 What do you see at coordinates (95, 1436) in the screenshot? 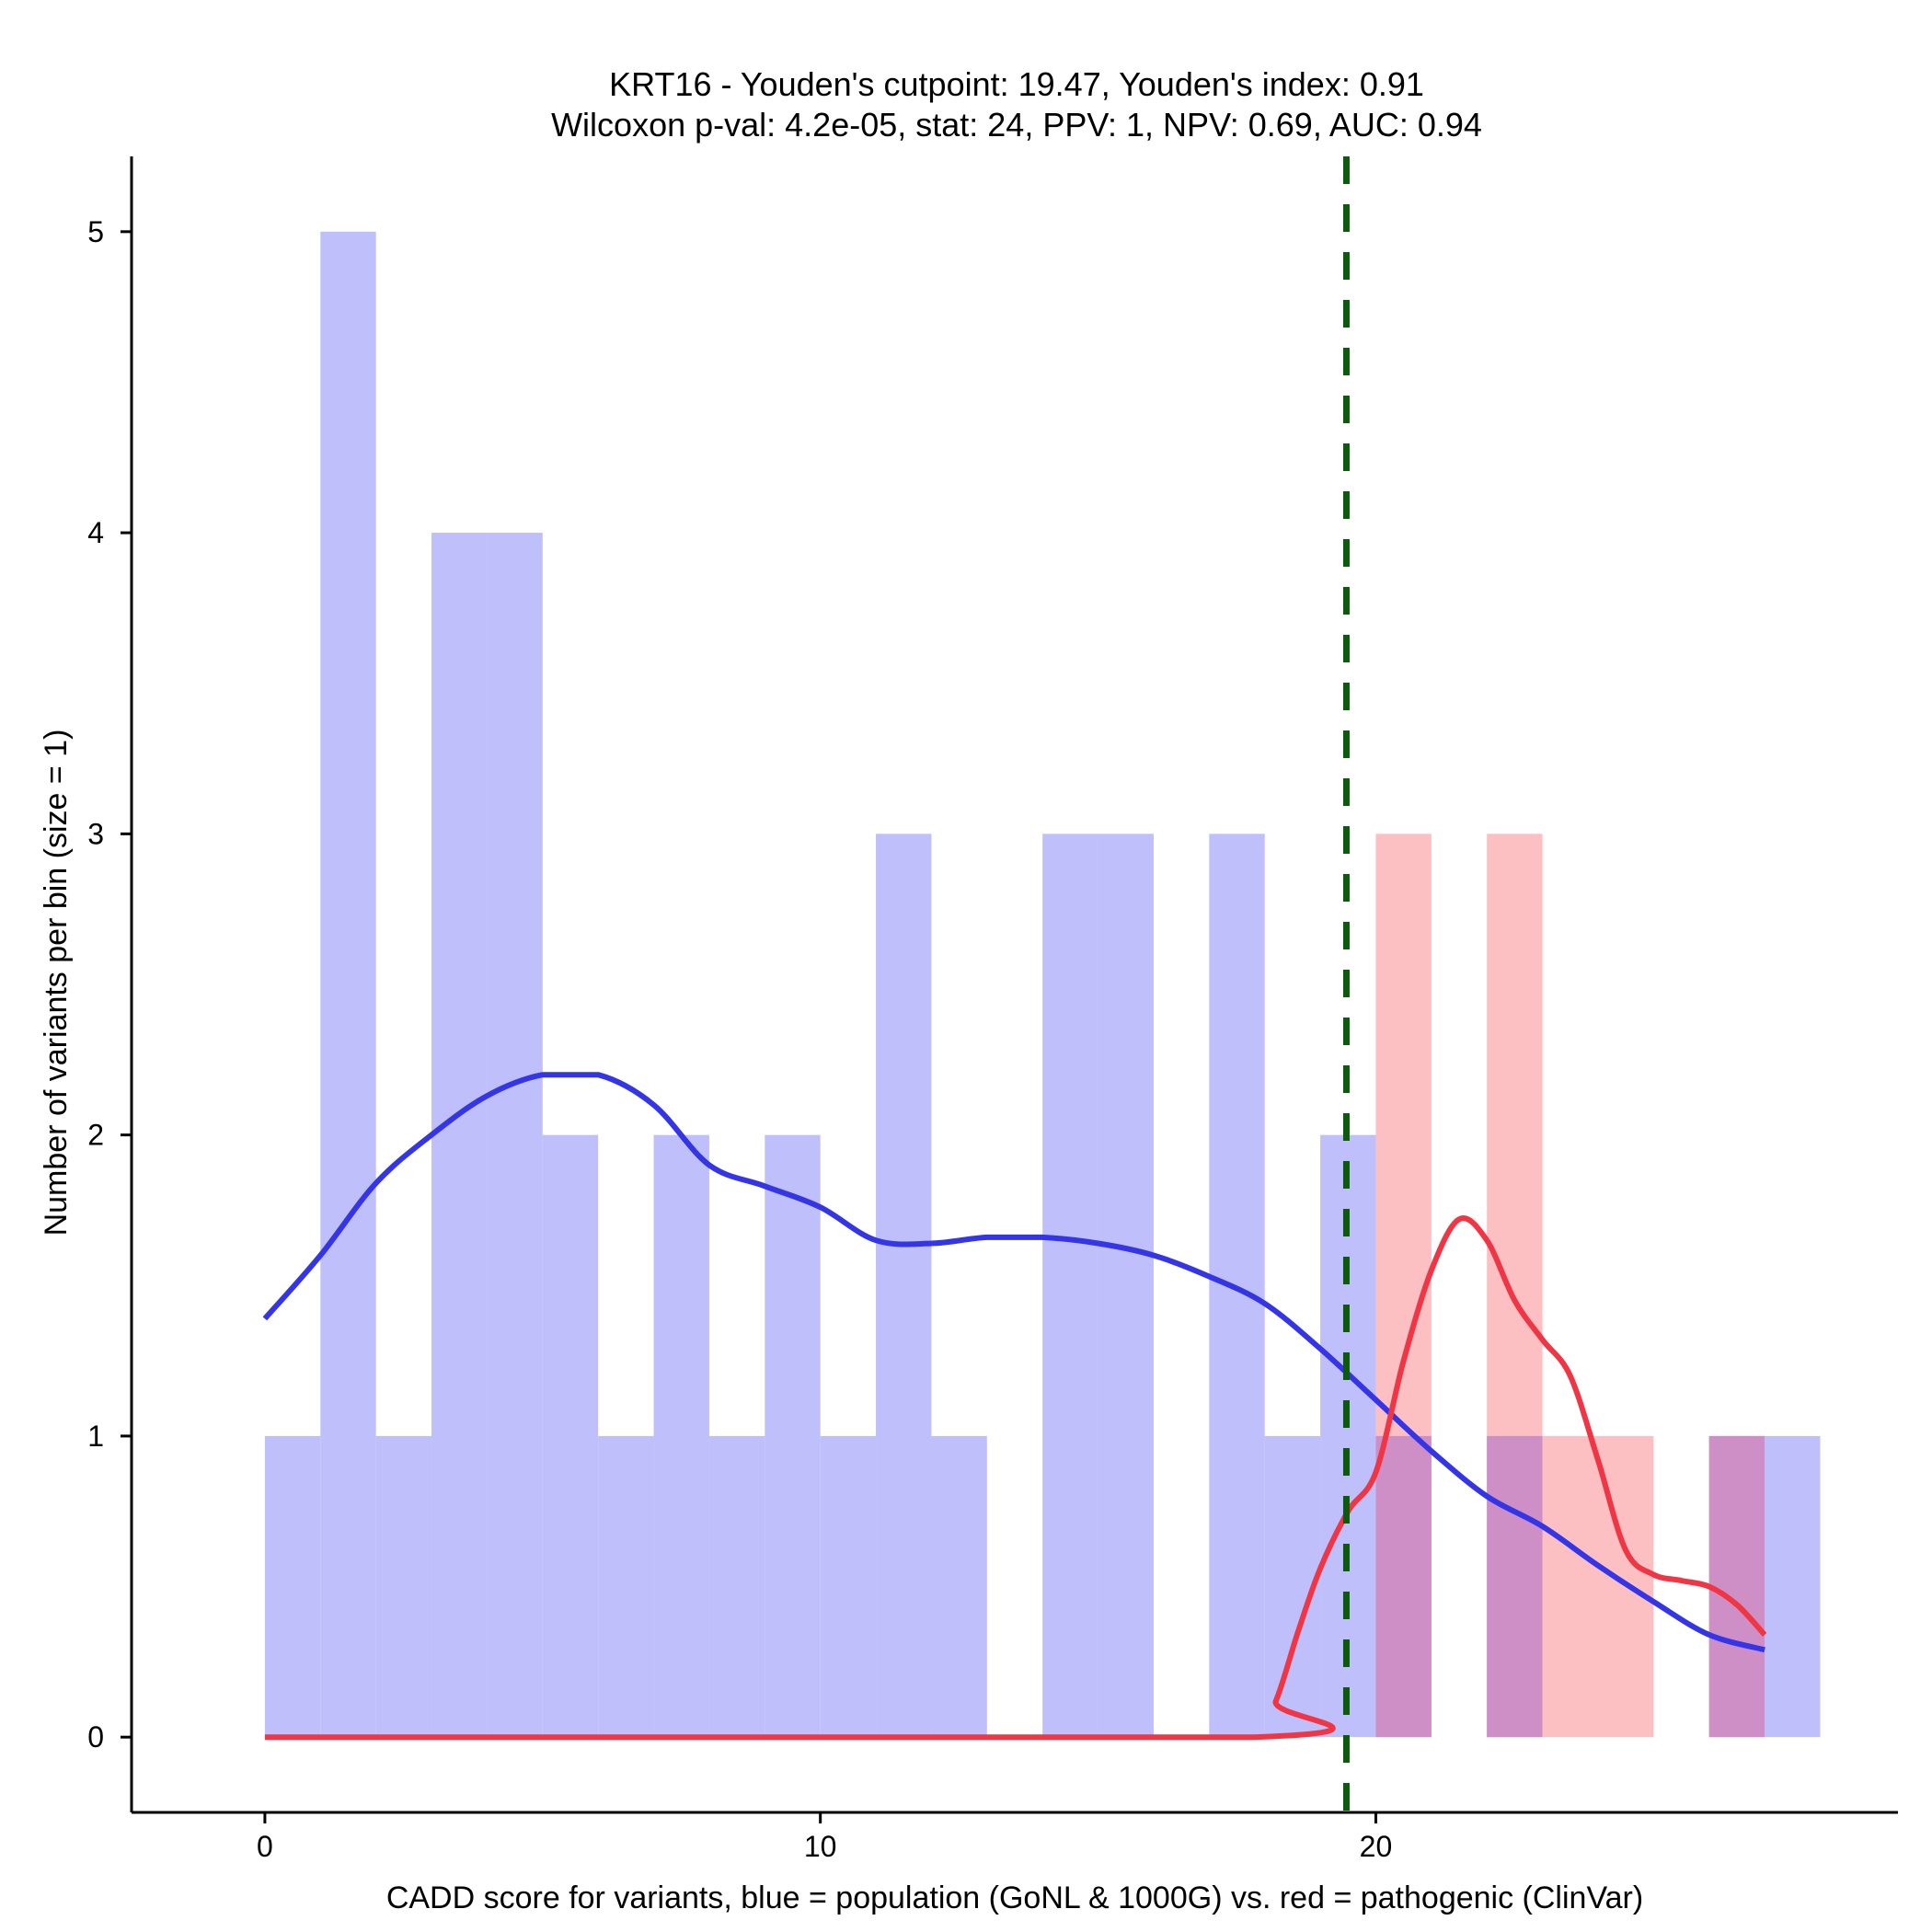
I see `y-tick-label-1: 1` at bounding box center [95, 1436].